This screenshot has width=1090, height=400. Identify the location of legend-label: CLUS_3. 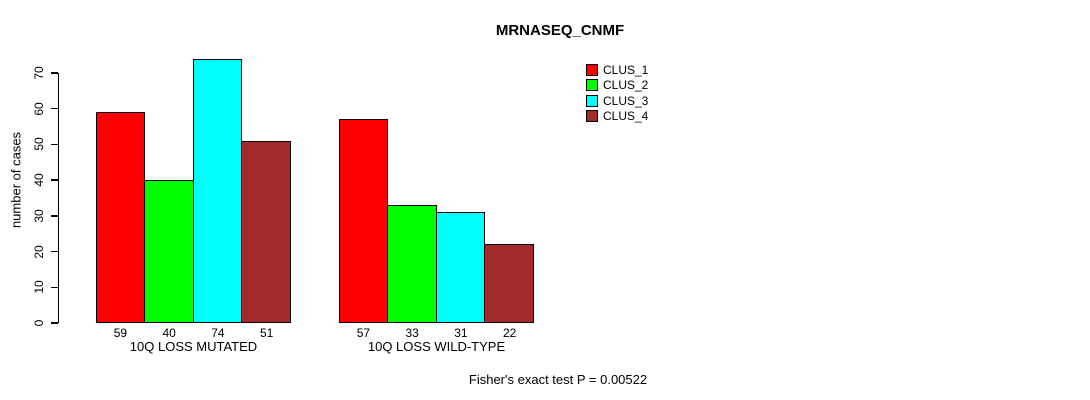
(626, 100).